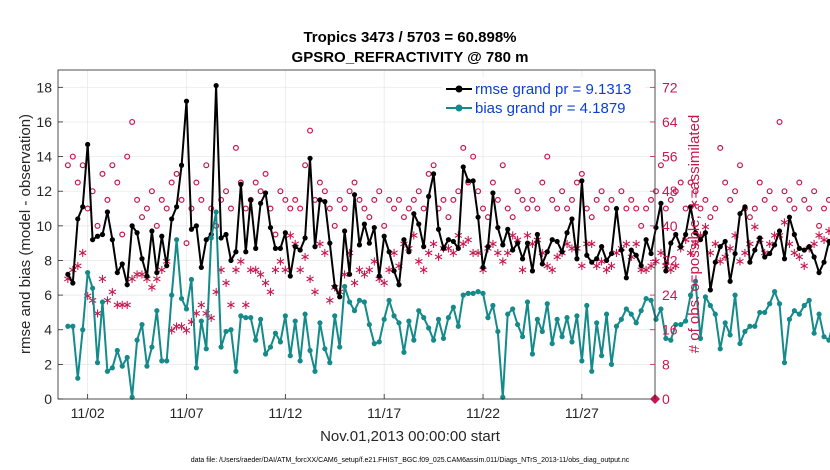  Describe the element at coordinates (543, 98) in the screenshot. I see `legend-box` at that location.